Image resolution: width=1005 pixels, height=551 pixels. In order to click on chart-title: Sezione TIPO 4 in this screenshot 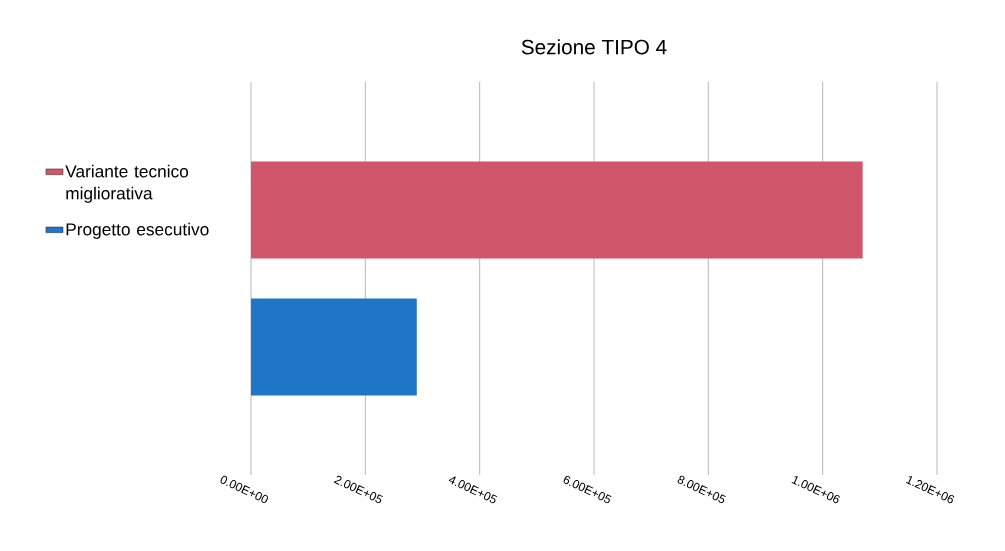, I will do `click(594, 47)`.